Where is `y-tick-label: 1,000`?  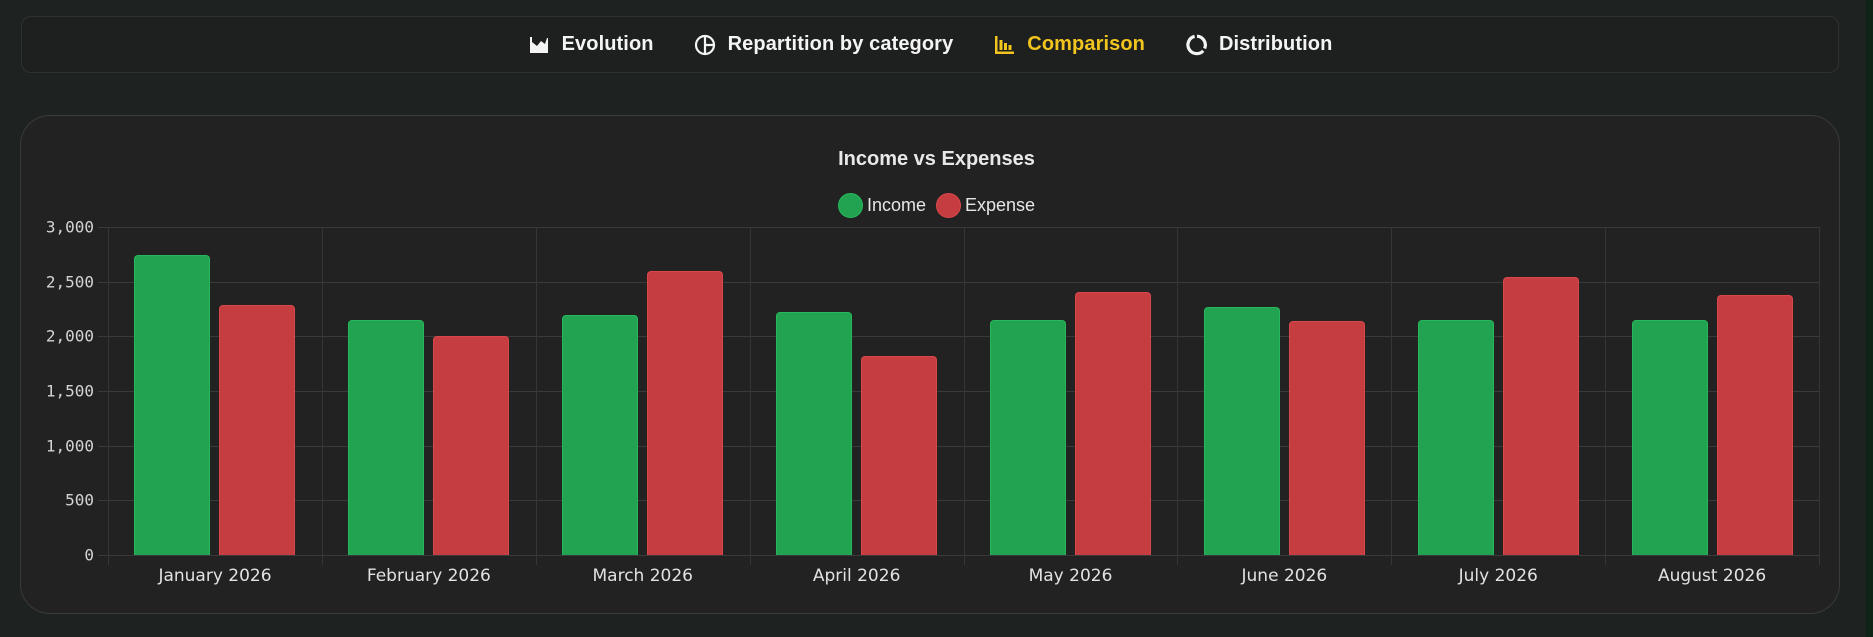
y-tick-label: 1,000 is located at coordinates (69, 446).